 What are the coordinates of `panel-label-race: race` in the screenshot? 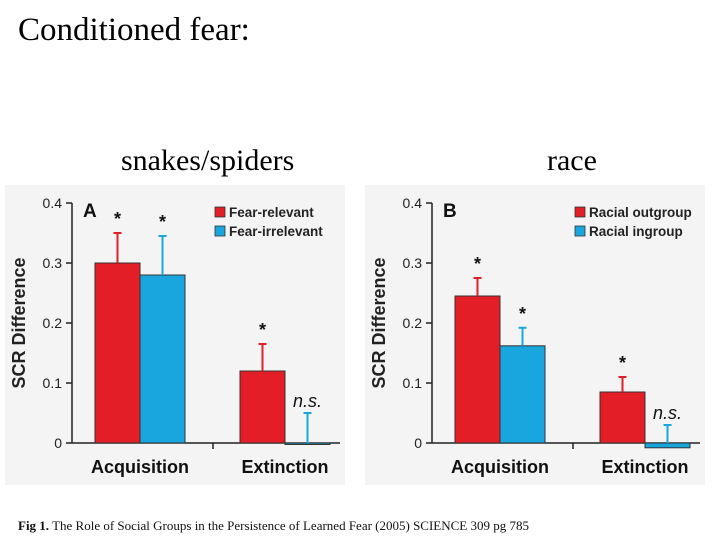 It's located at (572, 160).